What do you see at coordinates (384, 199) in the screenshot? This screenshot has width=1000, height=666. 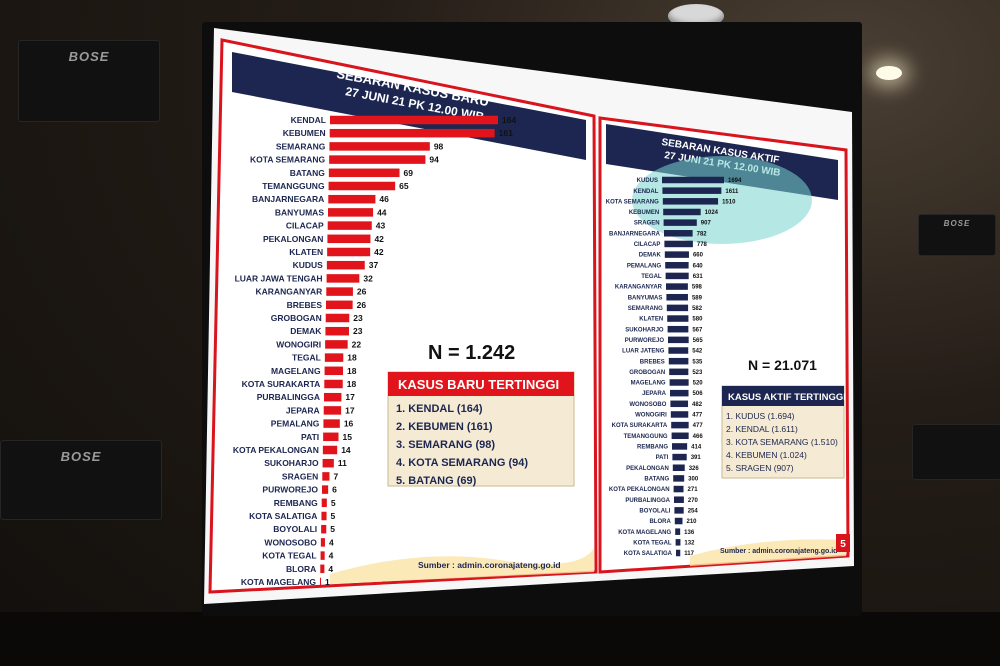 I see `value-label: 46` at bounding box center [384, 199].